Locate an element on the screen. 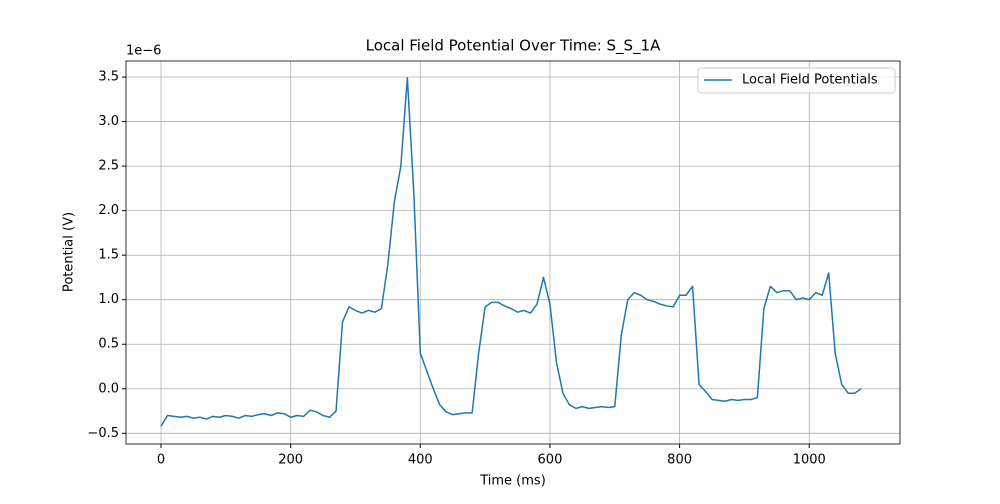  y-tick-label: −0.5 is located at coordinates (103, 433).